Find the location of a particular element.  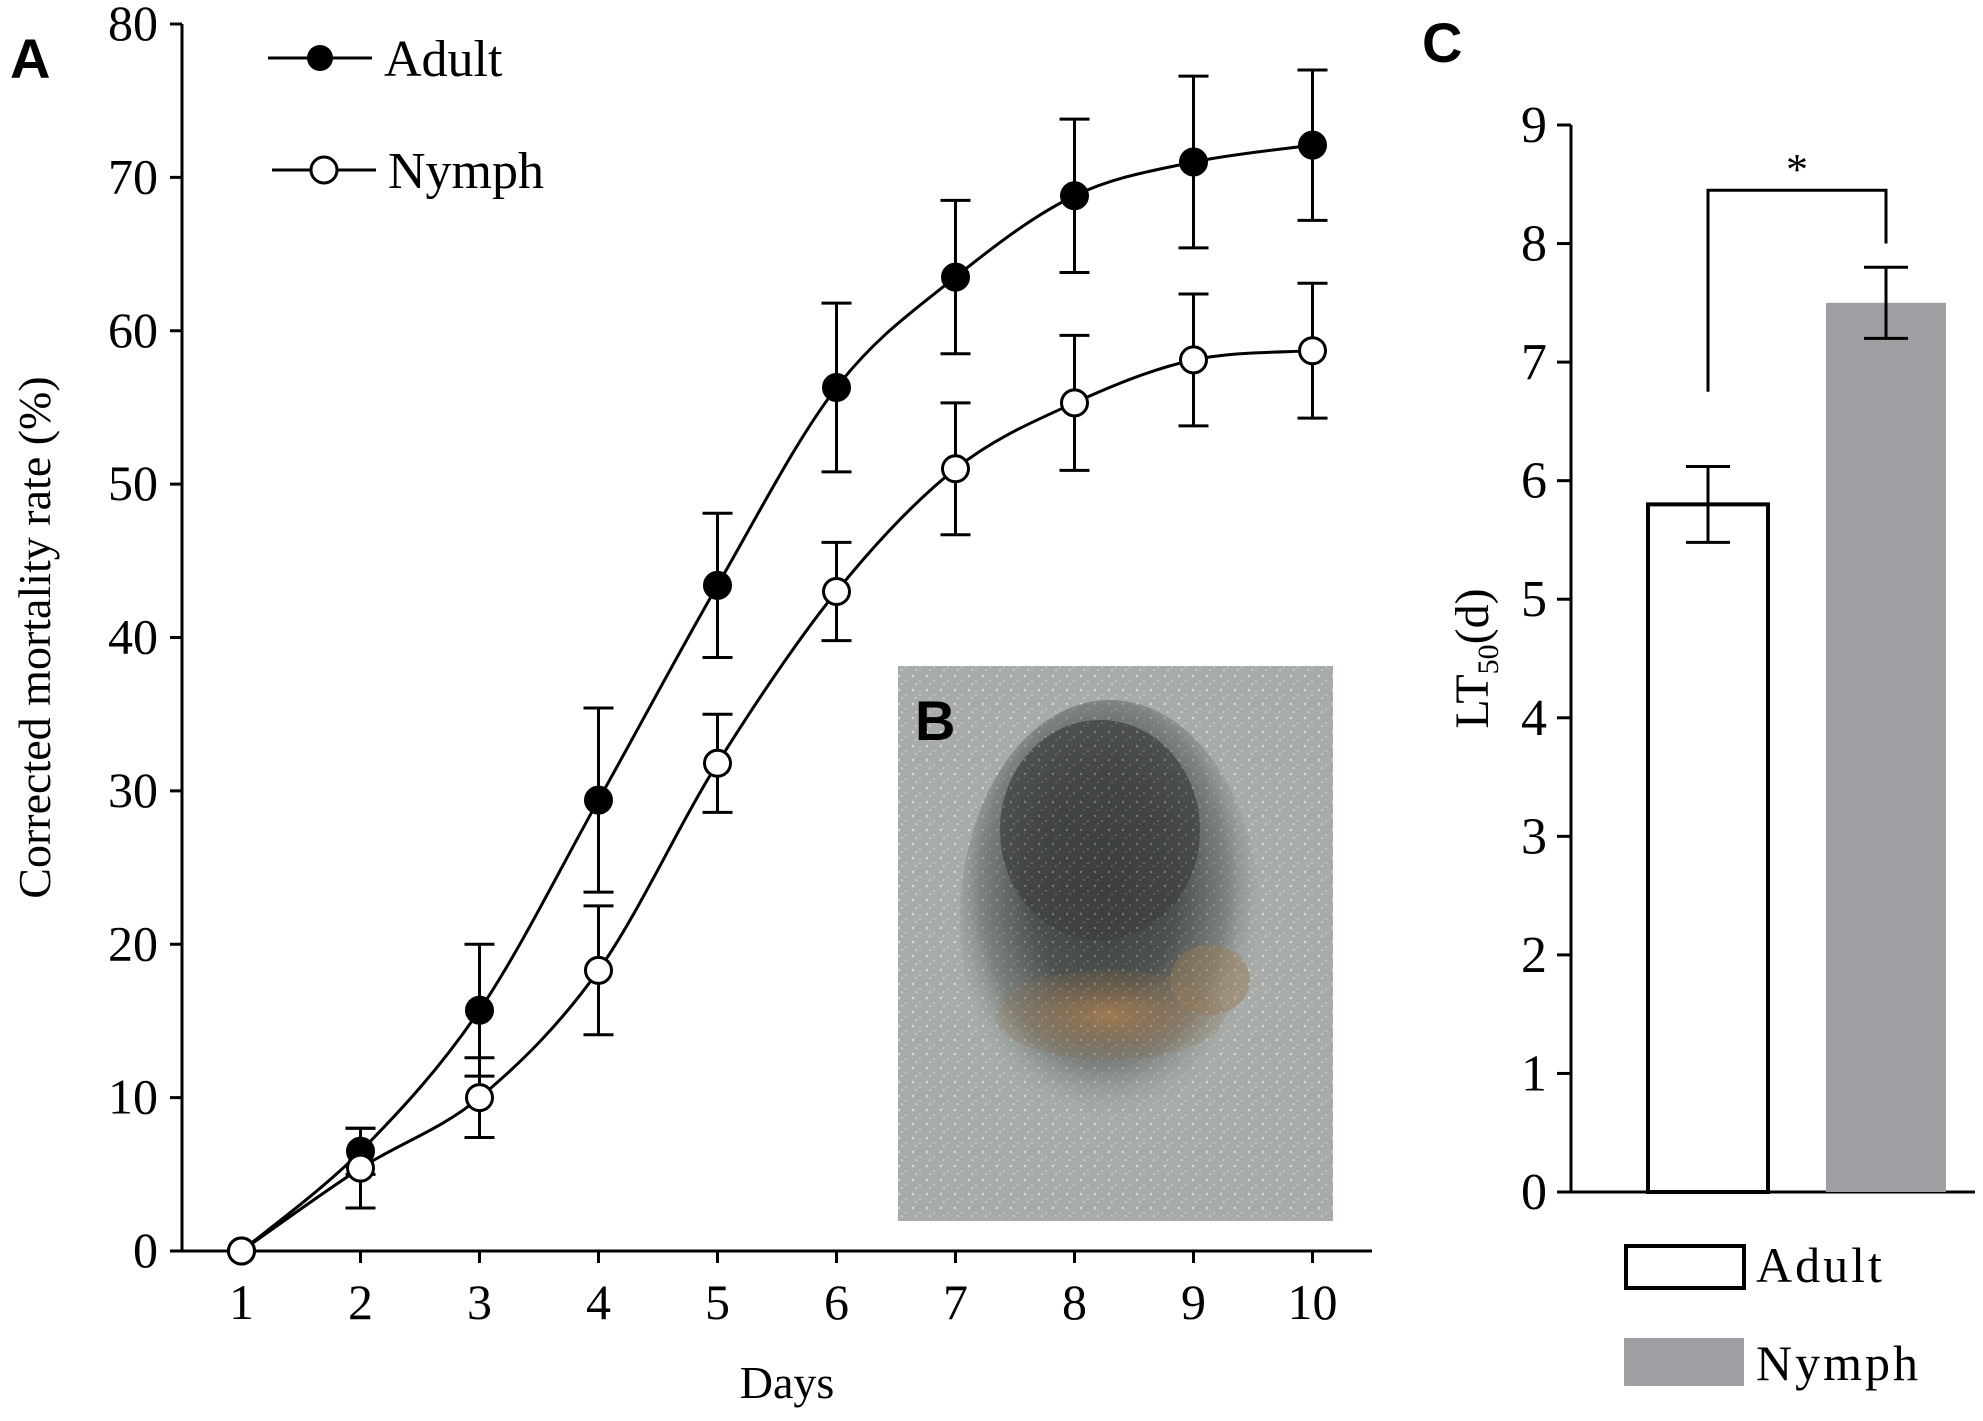

panel-c-y-axis-label: LT50(d) is located at coordinates (1475, 658).